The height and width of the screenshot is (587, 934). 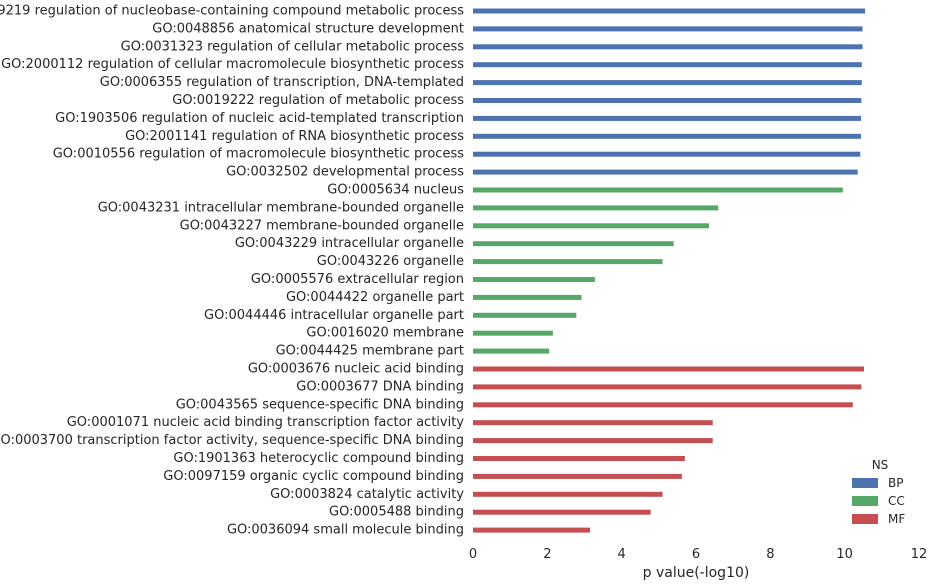 What do you see at coordinates (396, 512) in the screenshot?
I see `category-label: GO:0005488 binding` at bounding box center [396, 512].